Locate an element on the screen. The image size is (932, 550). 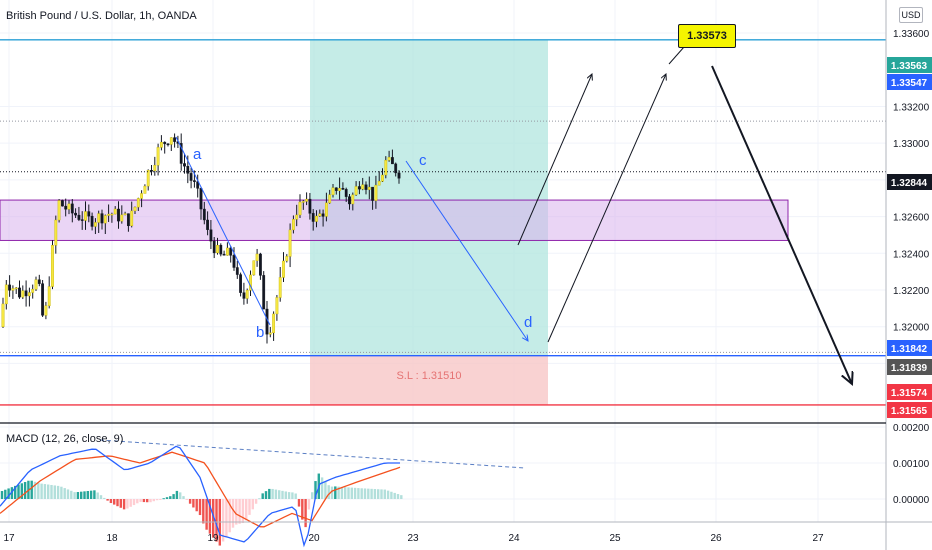
price-label-text: 1.31565 is located at coordinates (909, 411).